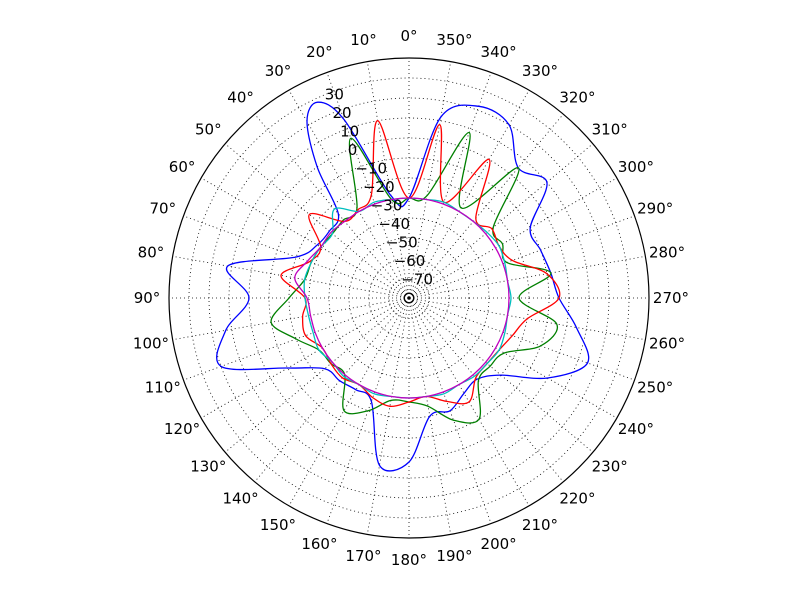  Describe the element at coordinates (402, 243) in the screenshot. I see `r-tick-label: −50` at that location.